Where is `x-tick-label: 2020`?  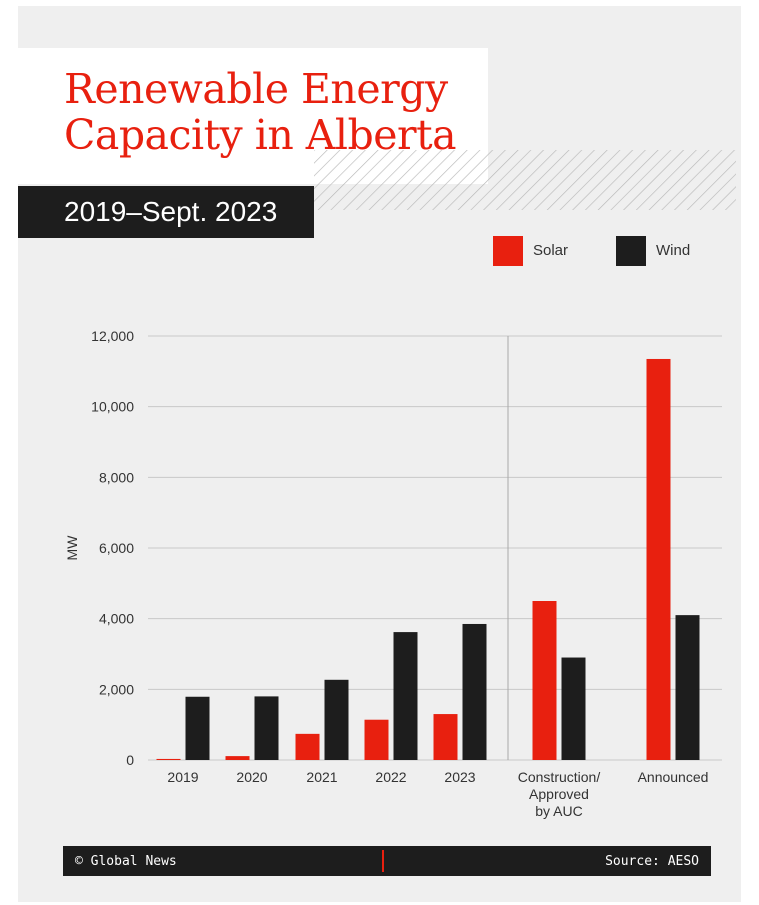 x-tick-label: 2020 is located at coordinates (251, 777).